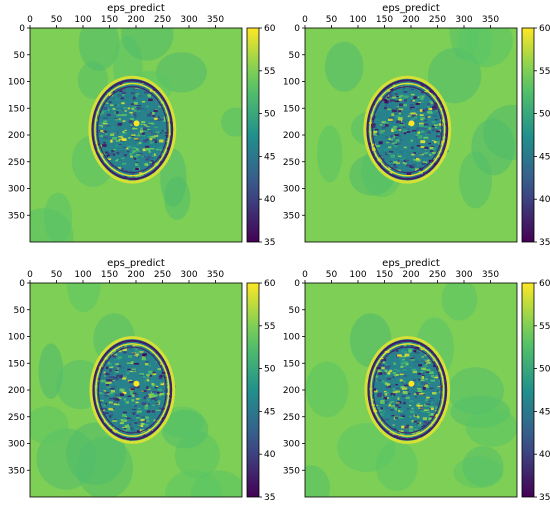  I want to click on colorbar-tick-label: 50, so click(269, 115).